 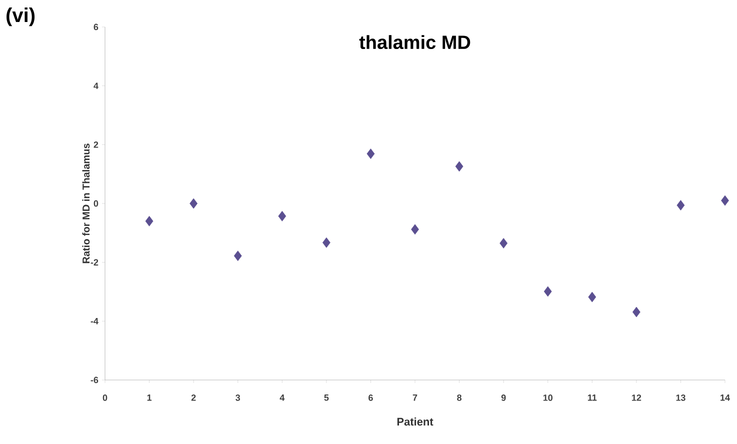 I want to click on y-tick-label: -2, so click(x=94, y=262).